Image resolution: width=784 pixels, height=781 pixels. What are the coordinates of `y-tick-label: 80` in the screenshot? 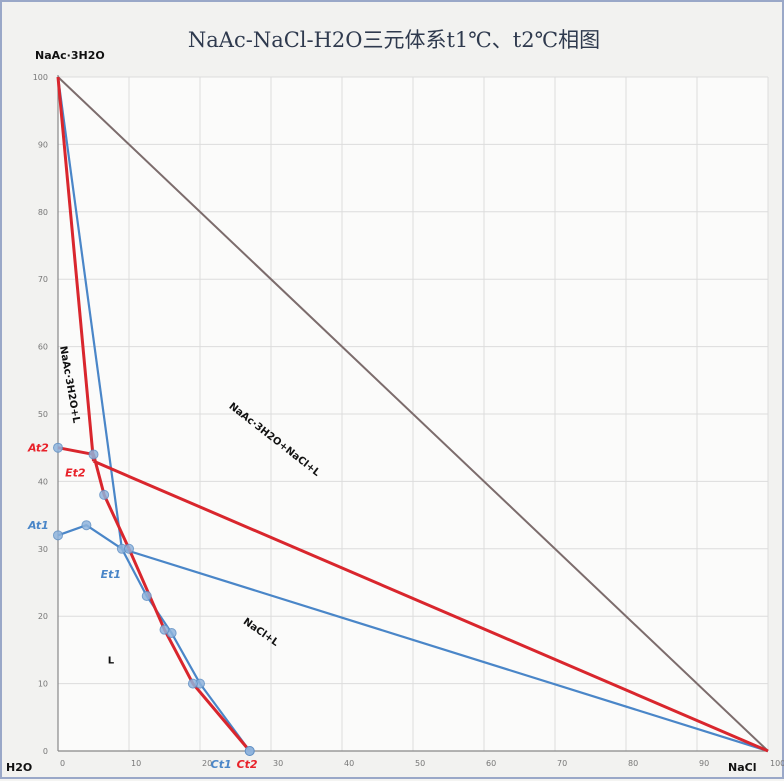 It's located at (43, 212).